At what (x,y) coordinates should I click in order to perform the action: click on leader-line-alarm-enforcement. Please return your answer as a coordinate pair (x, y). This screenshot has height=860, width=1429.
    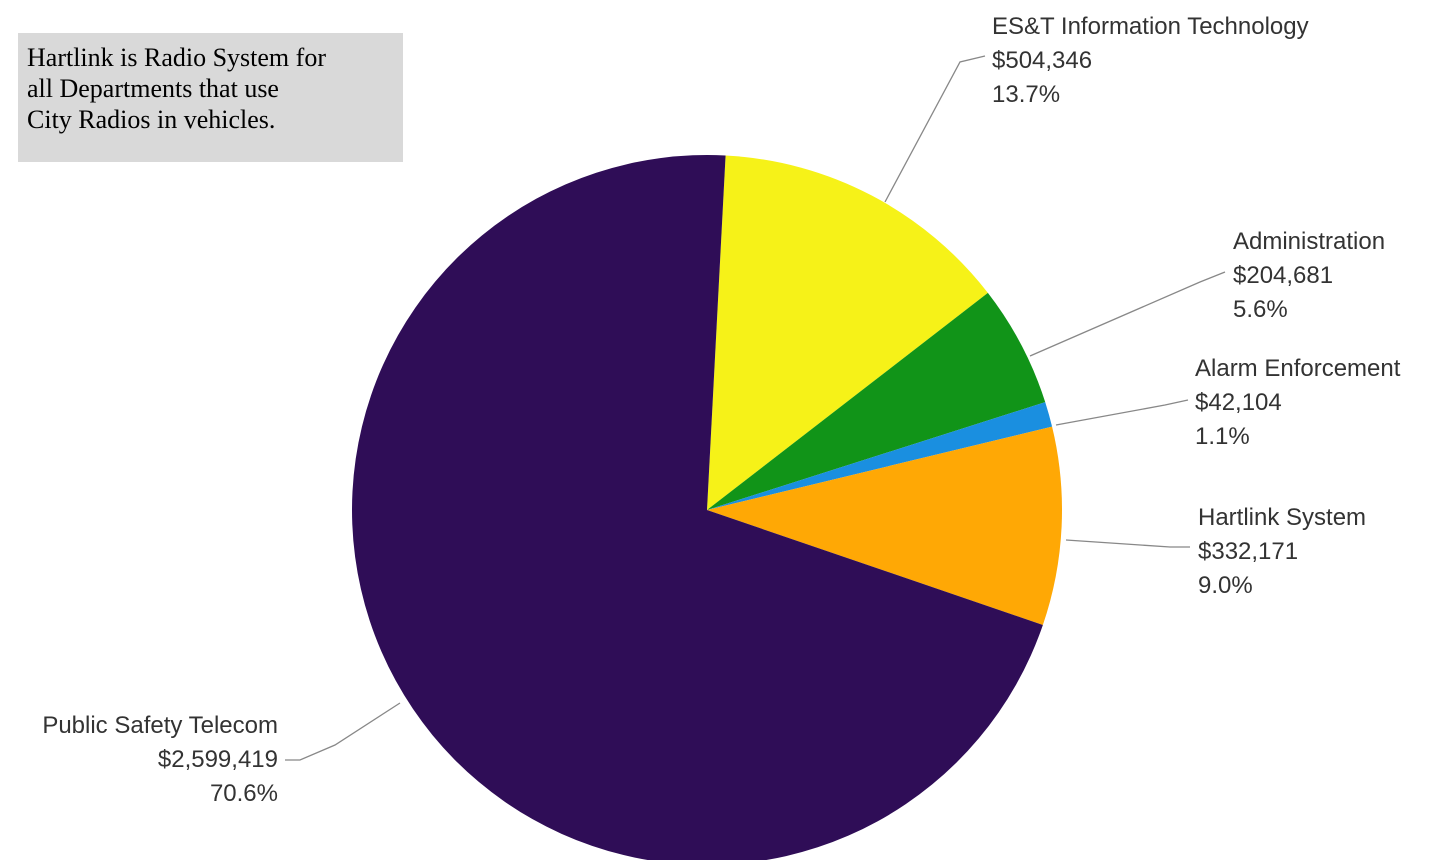
    Looking at the image, I should click on (1122, 412).